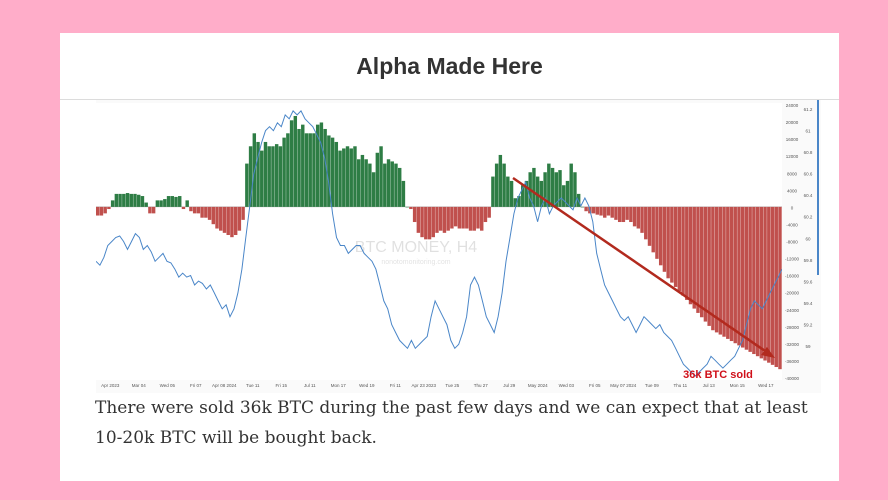 This screenshot has width=888, height=500. Describe the element at coordinates (808, 217) in the screenshot. I see `y-tick-right: 60.2` at that location.